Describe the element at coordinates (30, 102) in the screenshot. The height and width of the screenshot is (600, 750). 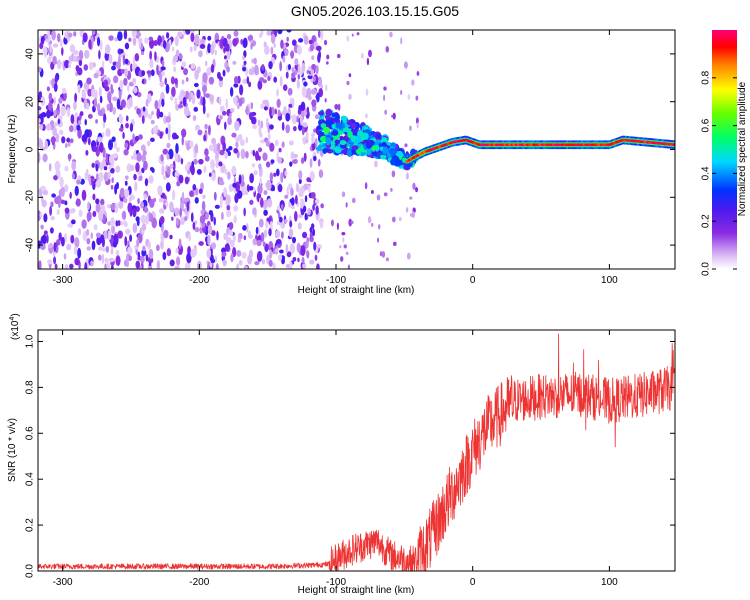
I see `spectrogram-y-tick-label: 20` at that location.